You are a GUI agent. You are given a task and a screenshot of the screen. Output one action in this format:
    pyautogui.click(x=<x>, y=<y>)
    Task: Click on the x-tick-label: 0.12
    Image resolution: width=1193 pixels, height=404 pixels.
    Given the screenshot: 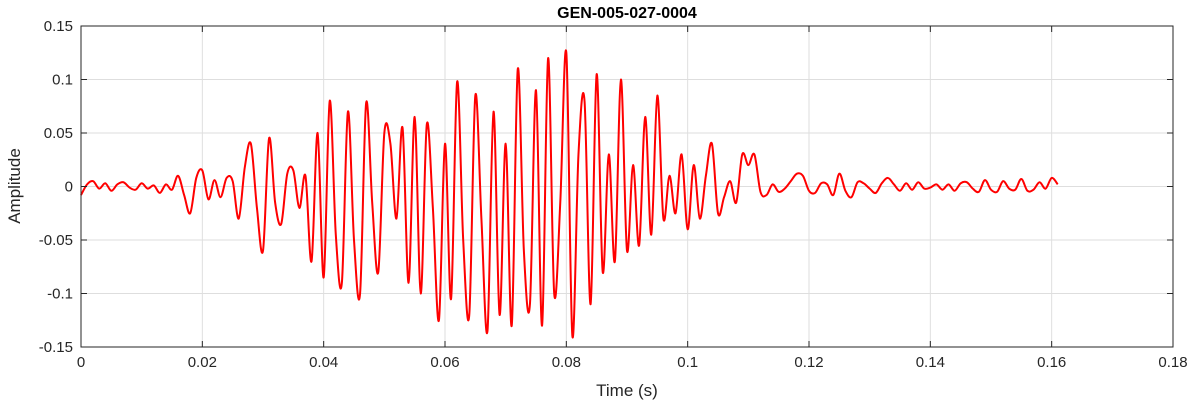 What is the action you would take?
    pyautogui.click(x=808, y=362)
    